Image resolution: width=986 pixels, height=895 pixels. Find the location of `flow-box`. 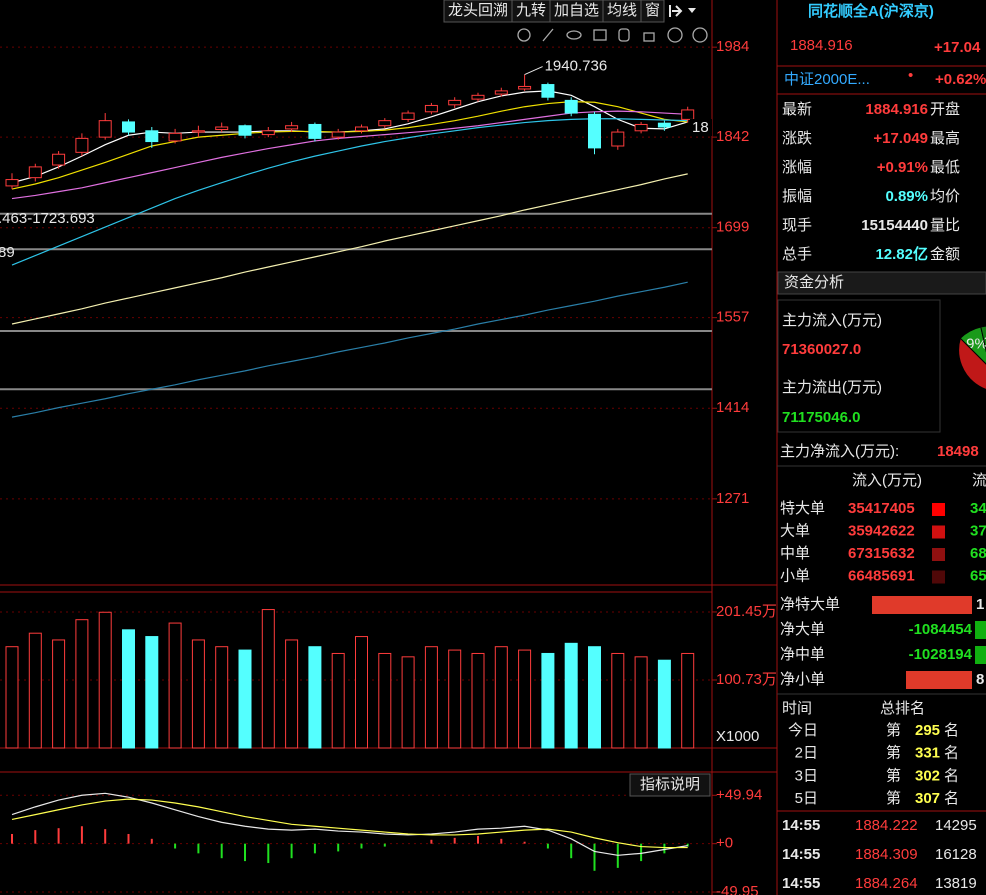

flow-box is located at coordinates (859, 366).